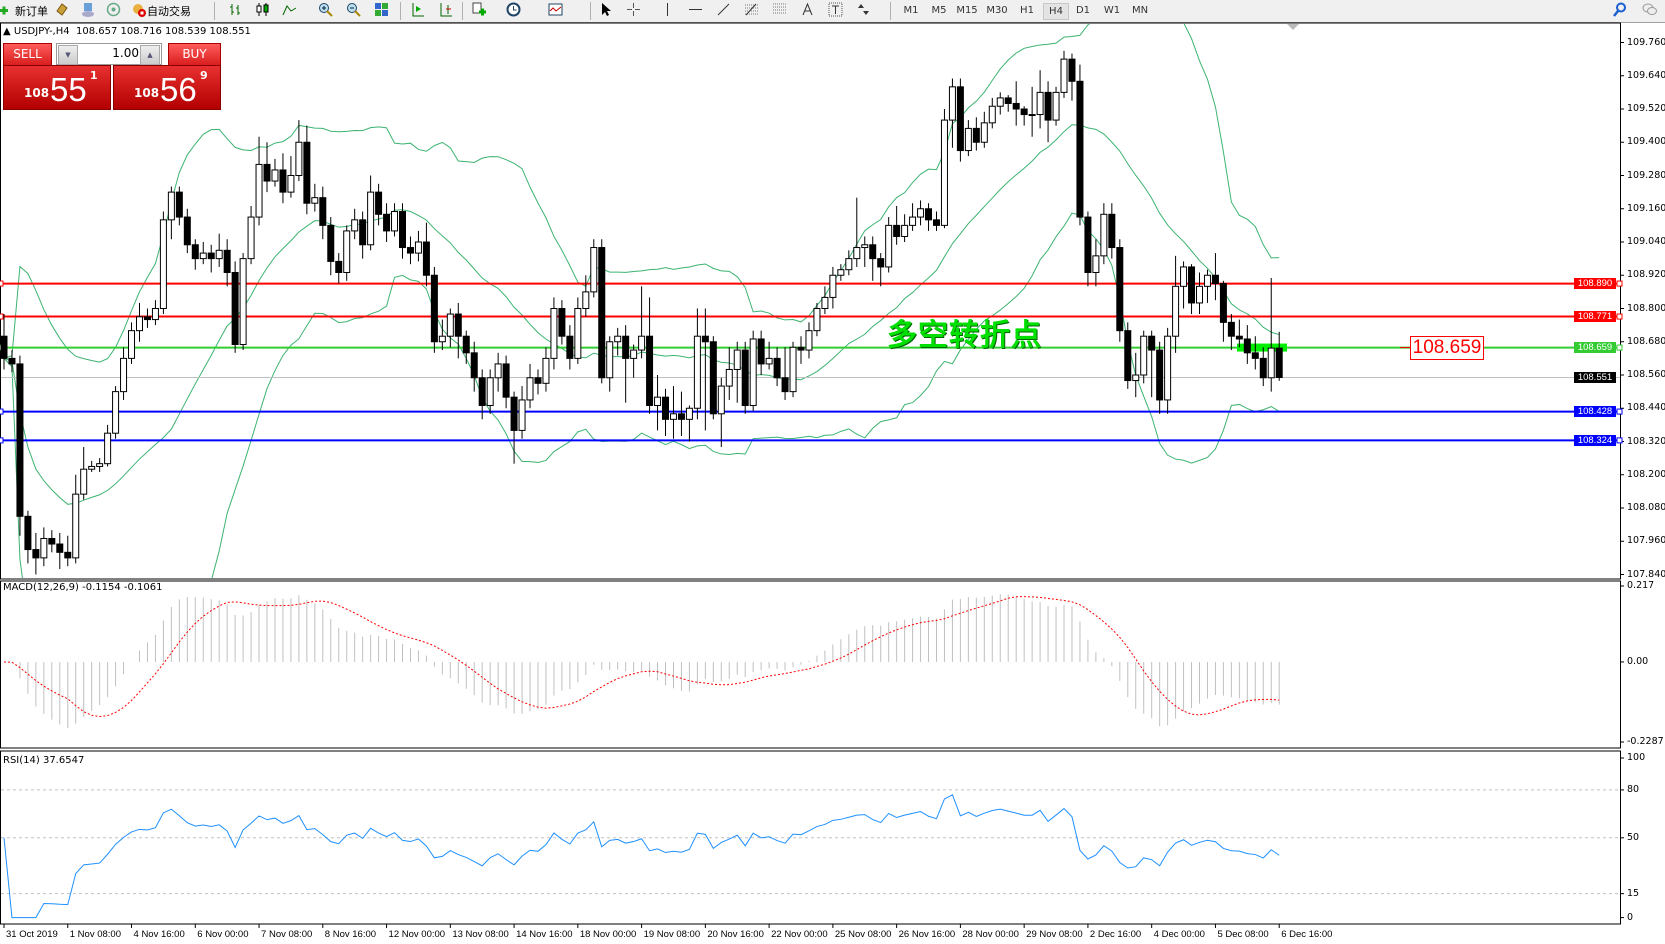 This screenshot has height=944, width=1665. What do you see at coordinates (723, 9) in the screenshot?
I see `trendline-icon` at bounding box center [723, 9].